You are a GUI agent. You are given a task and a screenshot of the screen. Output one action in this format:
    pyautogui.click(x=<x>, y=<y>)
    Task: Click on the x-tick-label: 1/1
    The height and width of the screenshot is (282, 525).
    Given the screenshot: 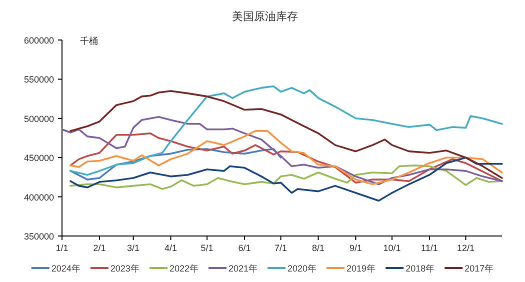 What is the action you would take?
    pyautogui.click(x=62, y=248)
    